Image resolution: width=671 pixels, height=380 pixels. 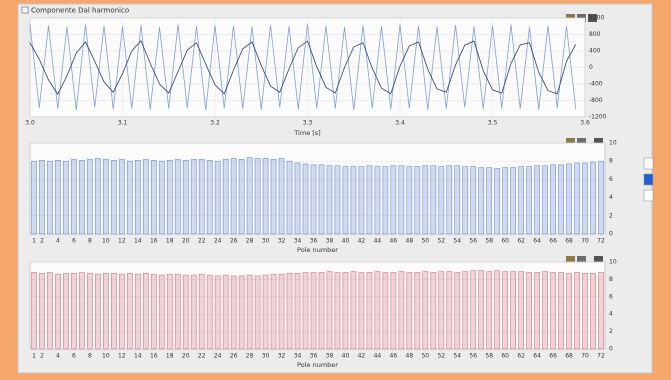 I want to click on x-tick-label: 62, so click(x=521, y=356).